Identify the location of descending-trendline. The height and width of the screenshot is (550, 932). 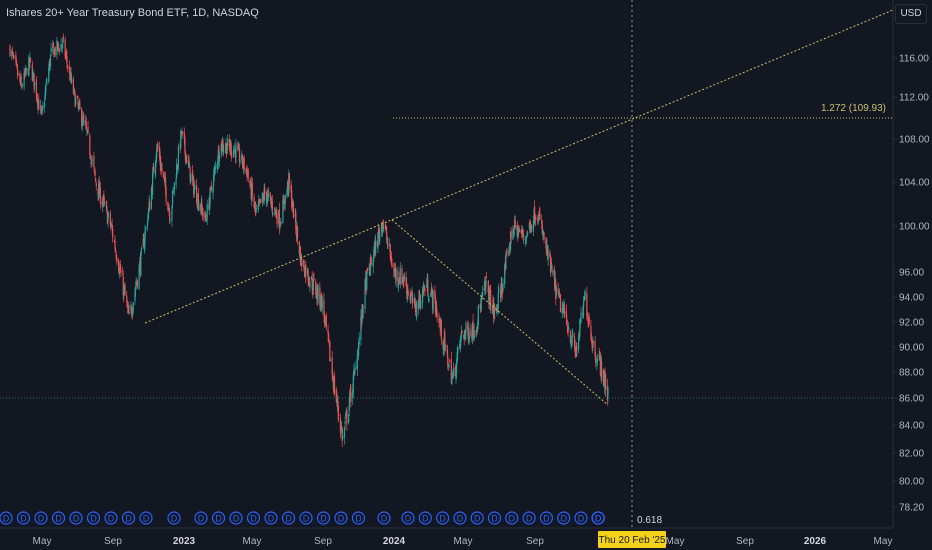
(500, 312).